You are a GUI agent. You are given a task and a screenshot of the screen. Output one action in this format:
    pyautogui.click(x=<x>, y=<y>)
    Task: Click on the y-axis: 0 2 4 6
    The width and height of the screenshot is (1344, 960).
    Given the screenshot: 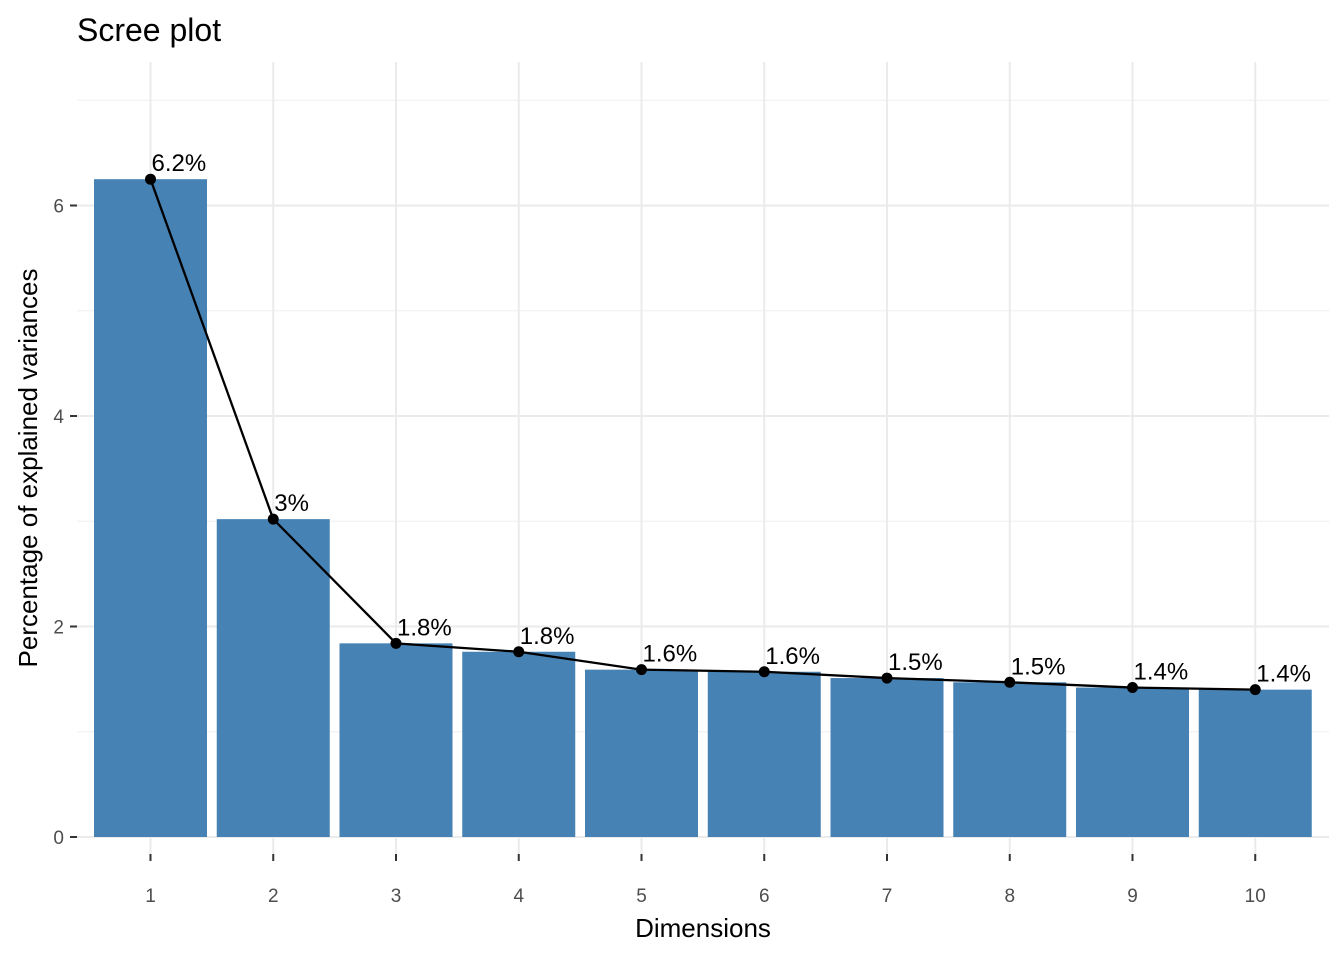 What is the action you would take?
    pyautogui.click(x=65, y=523)
    